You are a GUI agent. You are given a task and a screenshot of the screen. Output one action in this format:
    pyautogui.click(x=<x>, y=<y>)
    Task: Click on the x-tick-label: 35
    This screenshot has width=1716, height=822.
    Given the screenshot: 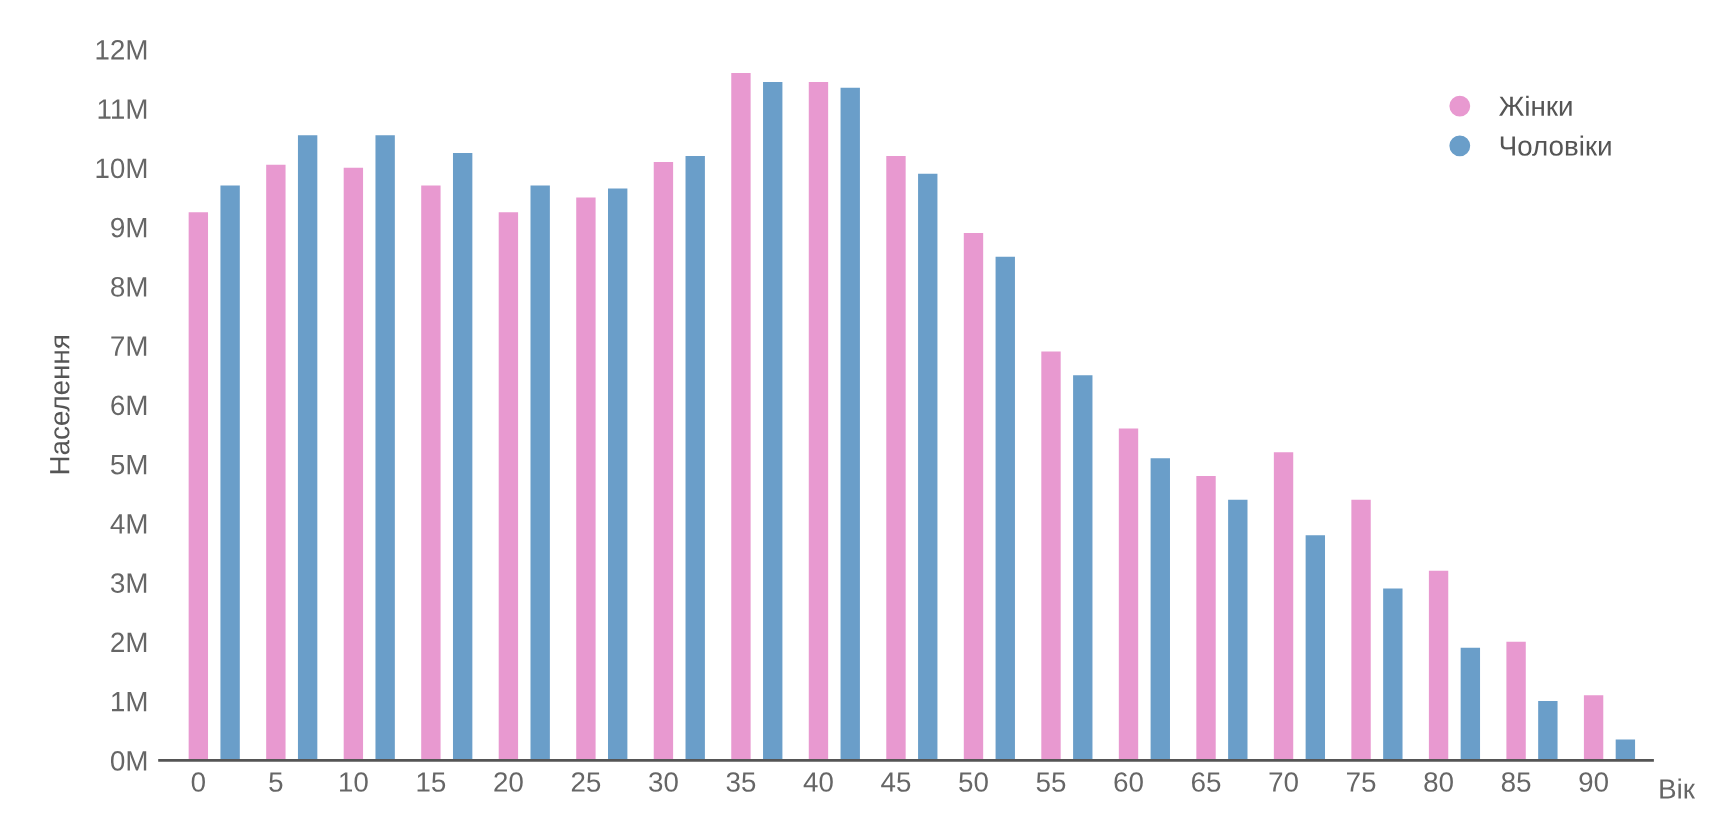 What is the action you would take?
    pyautogui.click(x=741, y=782)
    